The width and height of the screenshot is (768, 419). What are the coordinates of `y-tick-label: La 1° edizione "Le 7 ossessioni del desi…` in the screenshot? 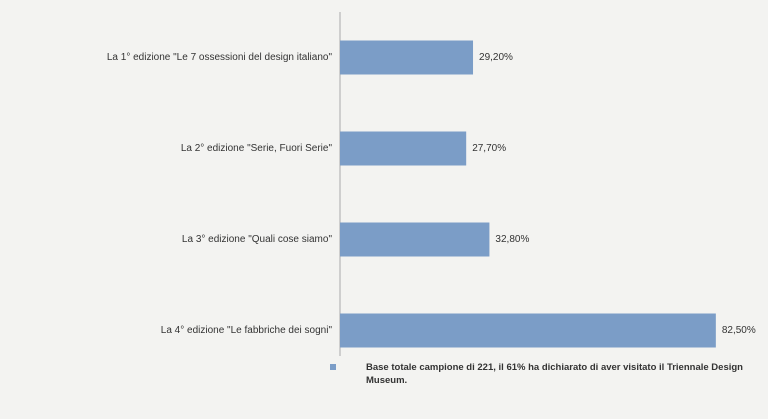 It's located at (220, 57).